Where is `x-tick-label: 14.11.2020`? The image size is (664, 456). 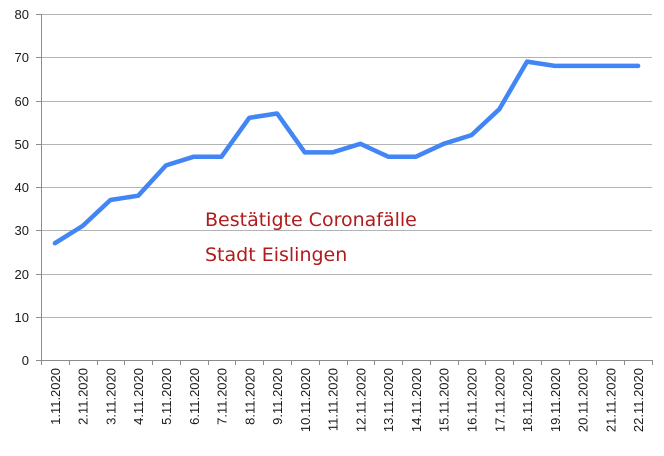
x-tick-label: 14.11.2020 is located at coordinates (416, 400).